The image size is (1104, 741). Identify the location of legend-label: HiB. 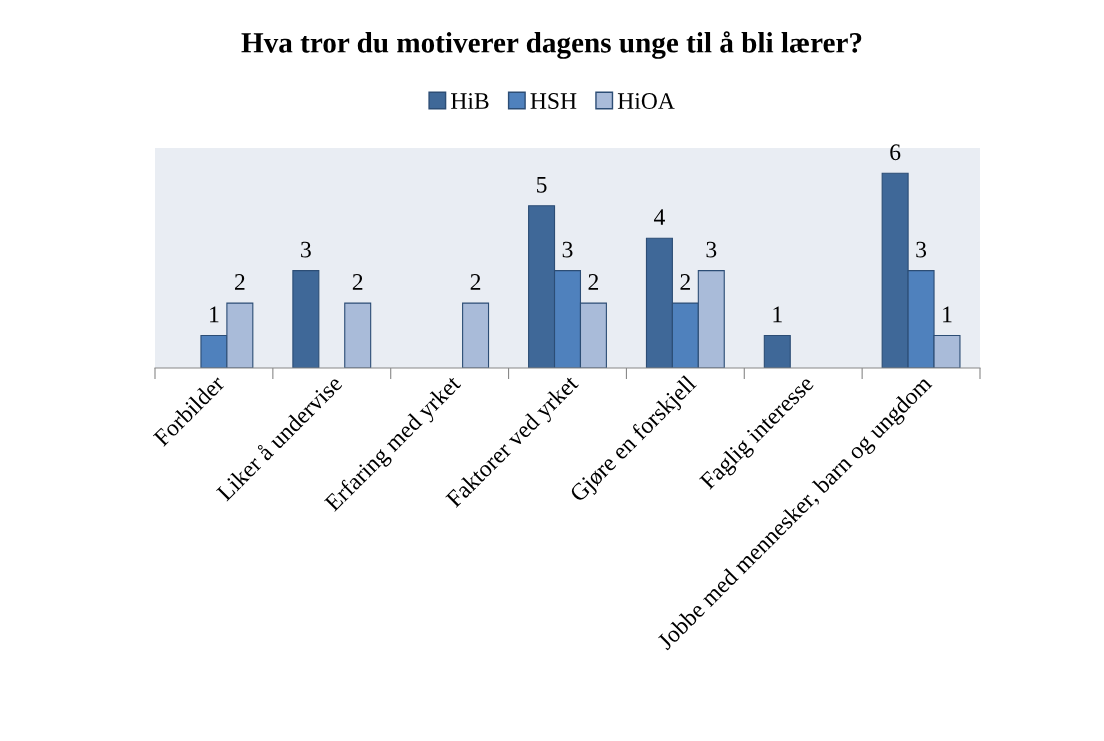
(470, 101).